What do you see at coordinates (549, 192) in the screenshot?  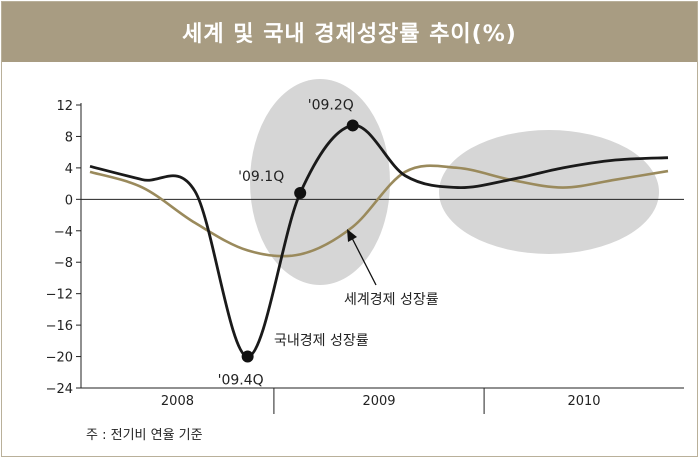 I see `highlight-ellipse-2010` at bounding box center [549, 192].